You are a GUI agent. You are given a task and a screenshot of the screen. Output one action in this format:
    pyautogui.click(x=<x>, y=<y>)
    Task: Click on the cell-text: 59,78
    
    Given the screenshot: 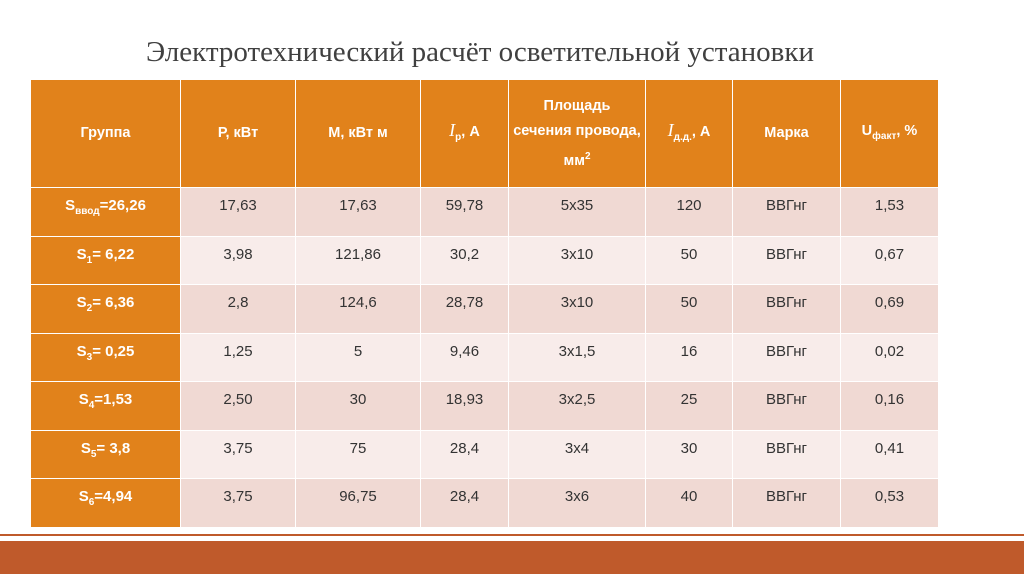 What is the action you would take?
    pyautogui.click(x=464, y=205)
    